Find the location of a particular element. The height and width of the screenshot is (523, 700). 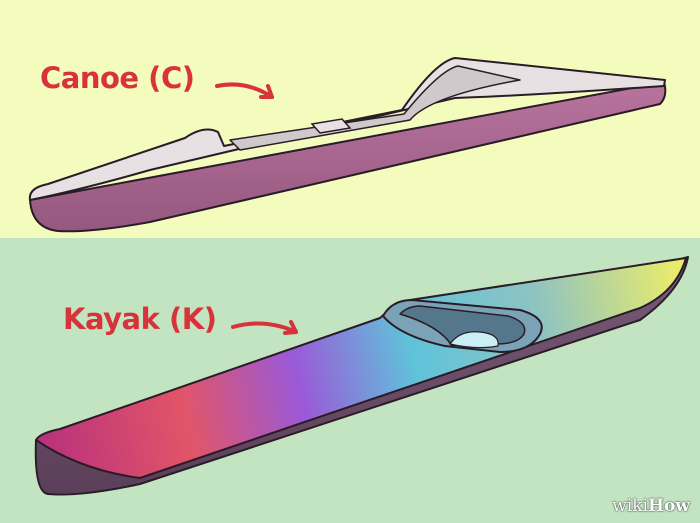

kayak-arrow-icon is located at coordinates (264, 327).